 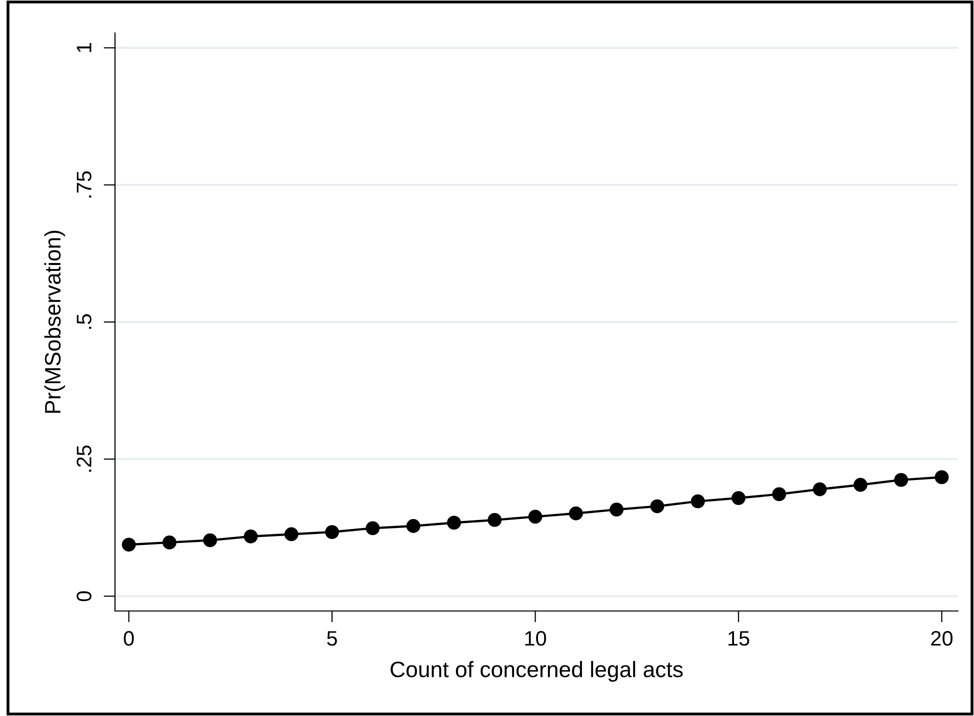 I want to click on x-tick-label: 15, so click(x=739, y=638).